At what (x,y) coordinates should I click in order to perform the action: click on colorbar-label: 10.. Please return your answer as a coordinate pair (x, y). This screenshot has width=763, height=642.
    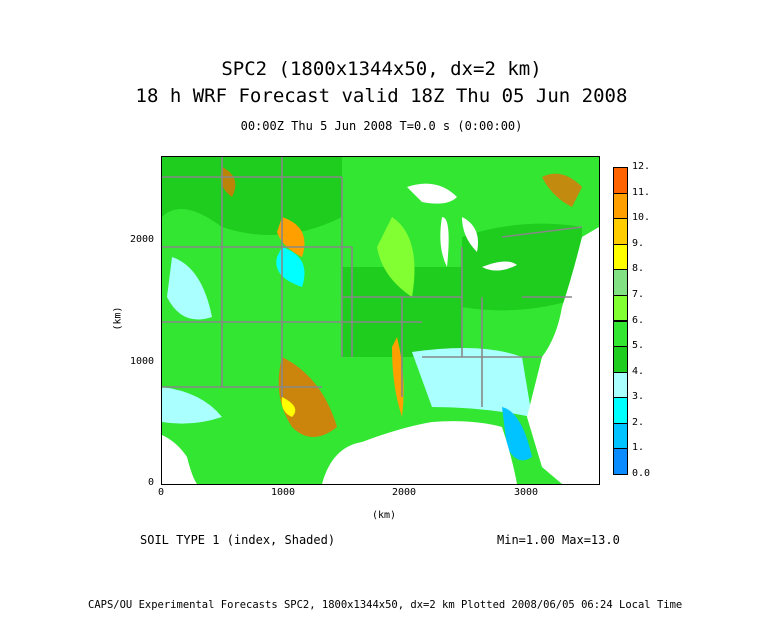
    Looking at the image, I should click on (641, 218).